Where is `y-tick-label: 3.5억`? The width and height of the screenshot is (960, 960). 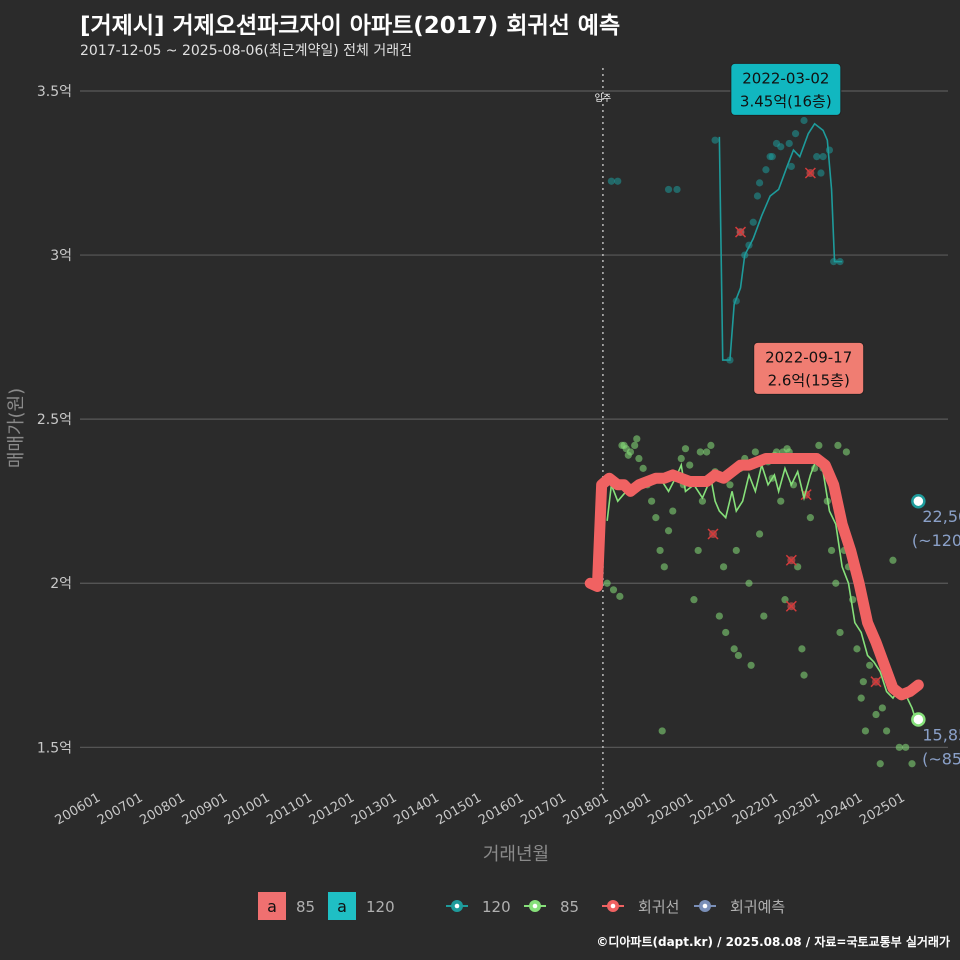
y-tick-label: 3.5억 is located at coordinates (54, 92).